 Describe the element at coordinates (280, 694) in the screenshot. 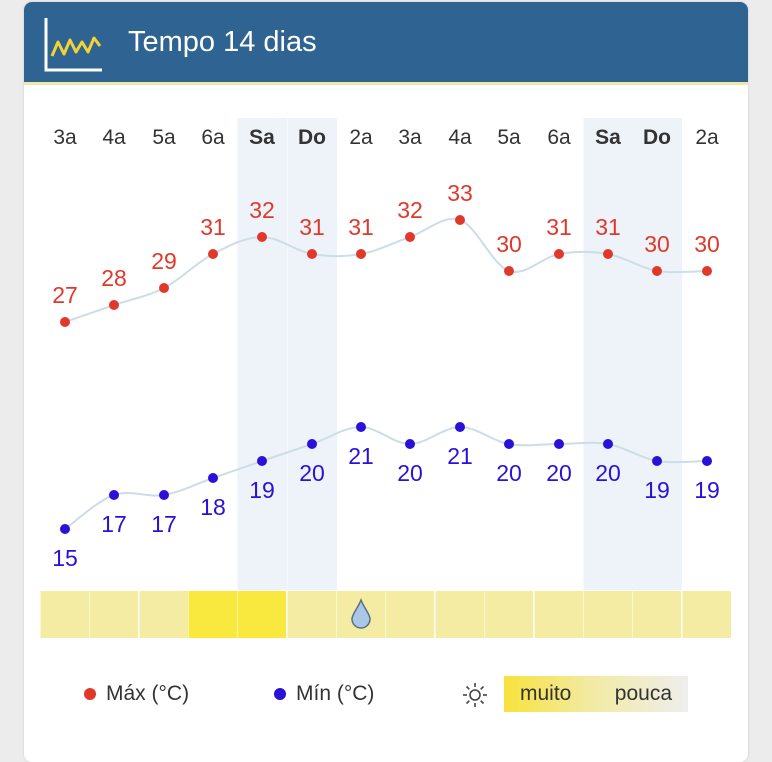

I see `min-dot-icon` at that location.